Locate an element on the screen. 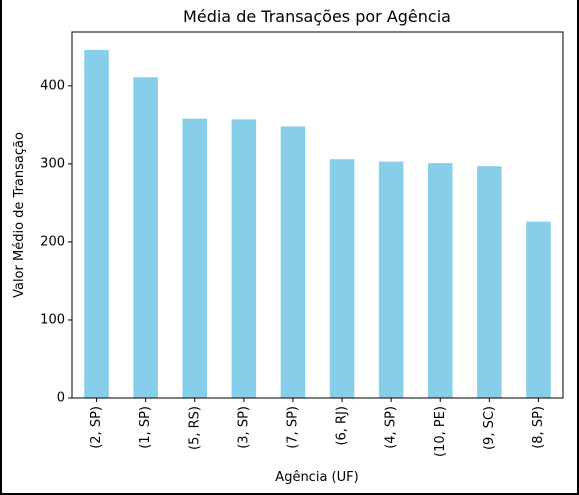 The height and width of the screenshot is (495, 579). x-tick-label: (4, SP) is located at coordinates (391, 427).